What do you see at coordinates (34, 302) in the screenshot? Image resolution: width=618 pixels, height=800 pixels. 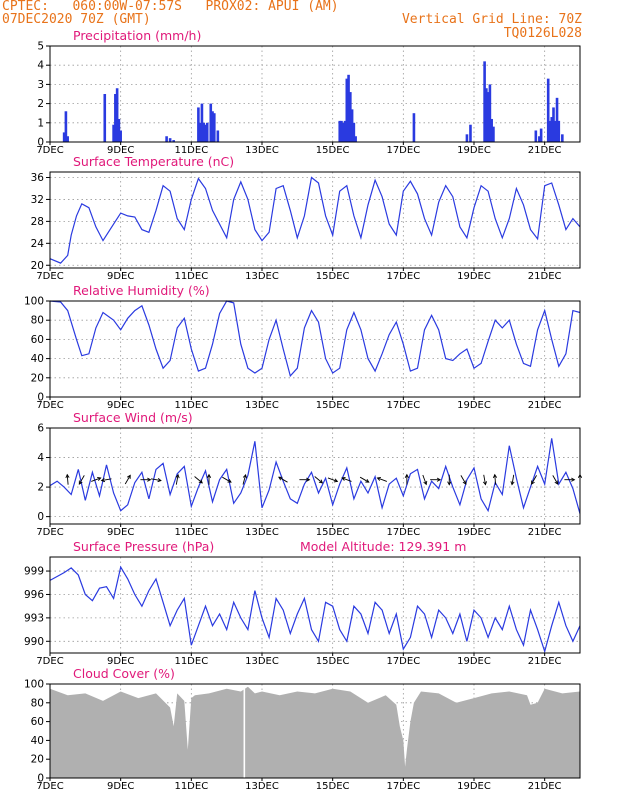 I see `y-tick-label: 100` at bounding box center [34, 302].